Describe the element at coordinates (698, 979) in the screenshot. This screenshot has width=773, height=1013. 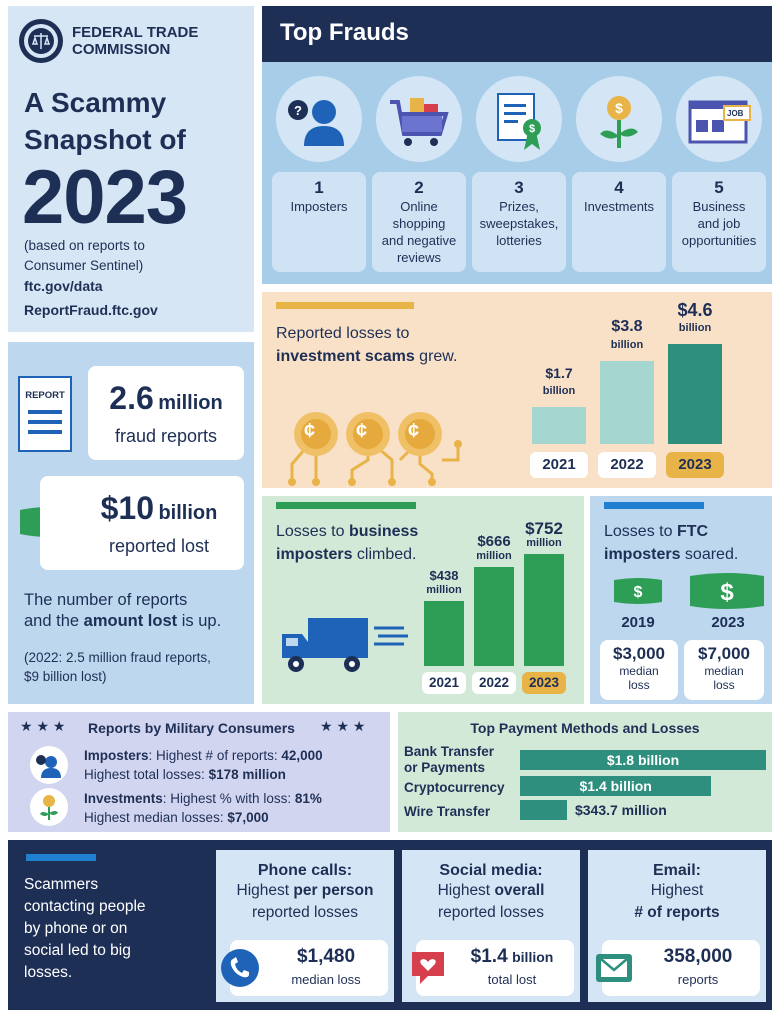
I see `email-value-label: reports` at that location.